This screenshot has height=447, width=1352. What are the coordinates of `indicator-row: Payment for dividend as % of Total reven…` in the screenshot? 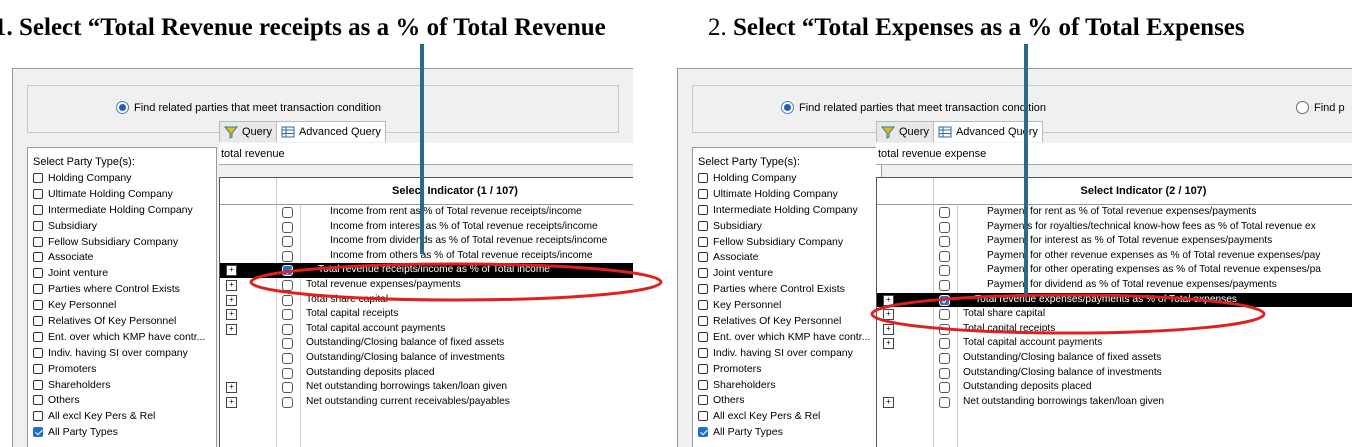 It's located at (1114, 285).